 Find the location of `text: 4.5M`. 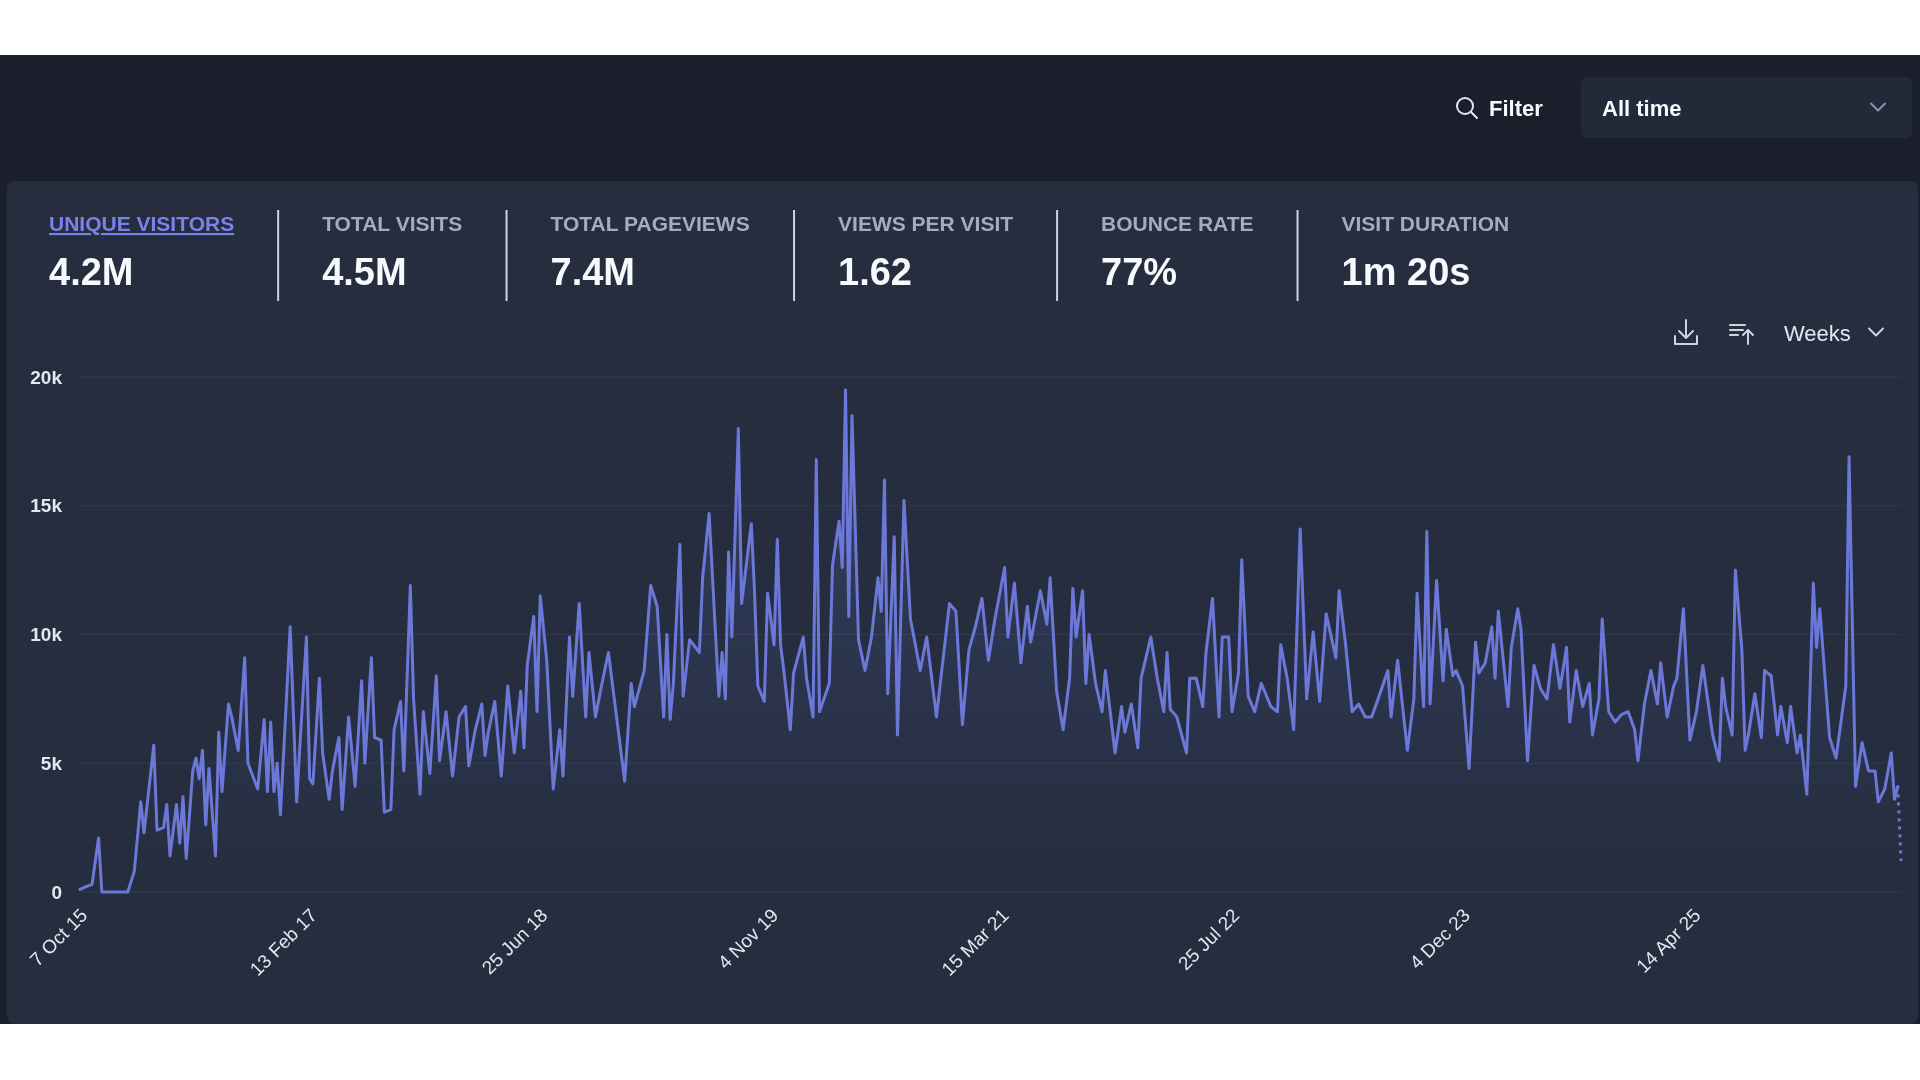

text: 4.5M is located at coordinates (364, 272).